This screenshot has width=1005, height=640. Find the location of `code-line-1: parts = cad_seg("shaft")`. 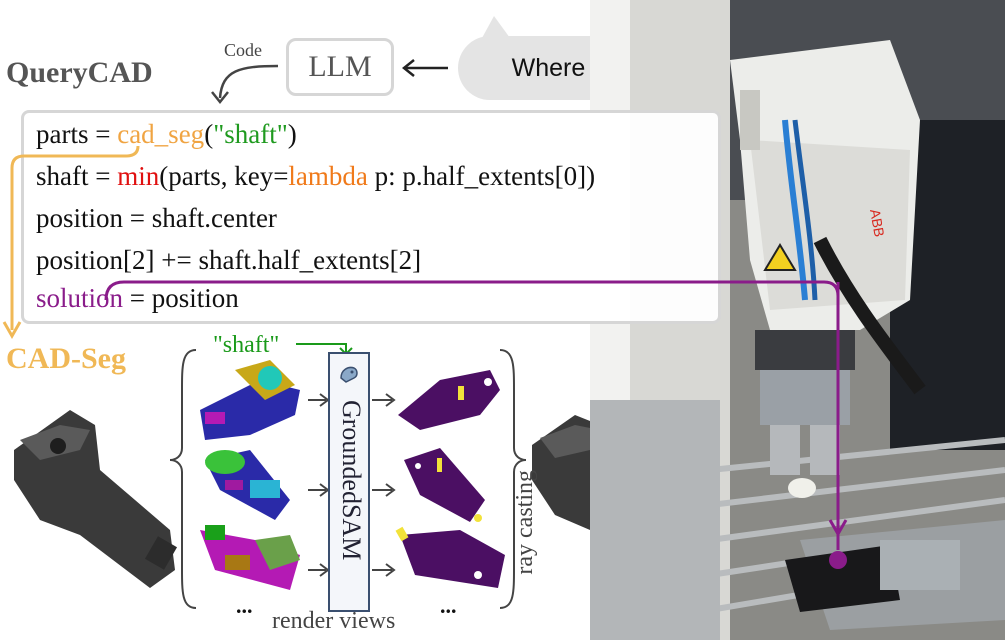

code-line-1: parts = cad_seg("shaft") is located at coordinates (166, 134).